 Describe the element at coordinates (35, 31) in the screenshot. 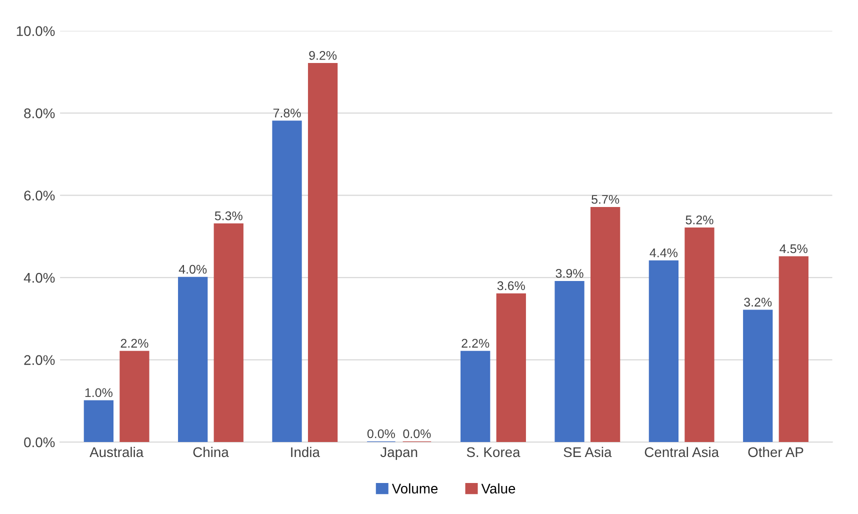

I see `y-tick-label: 10.0%` at that location.